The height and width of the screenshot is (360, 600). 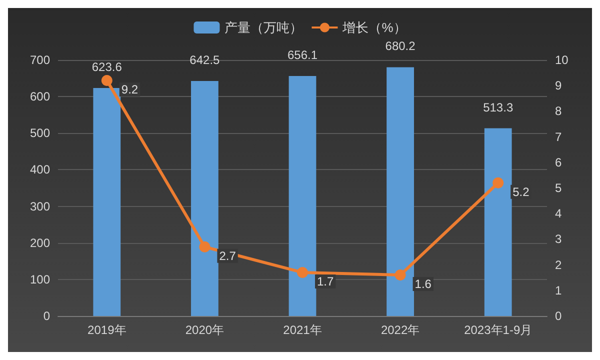 I want to click on data-label: 656.1, so click(x=302, y=55).